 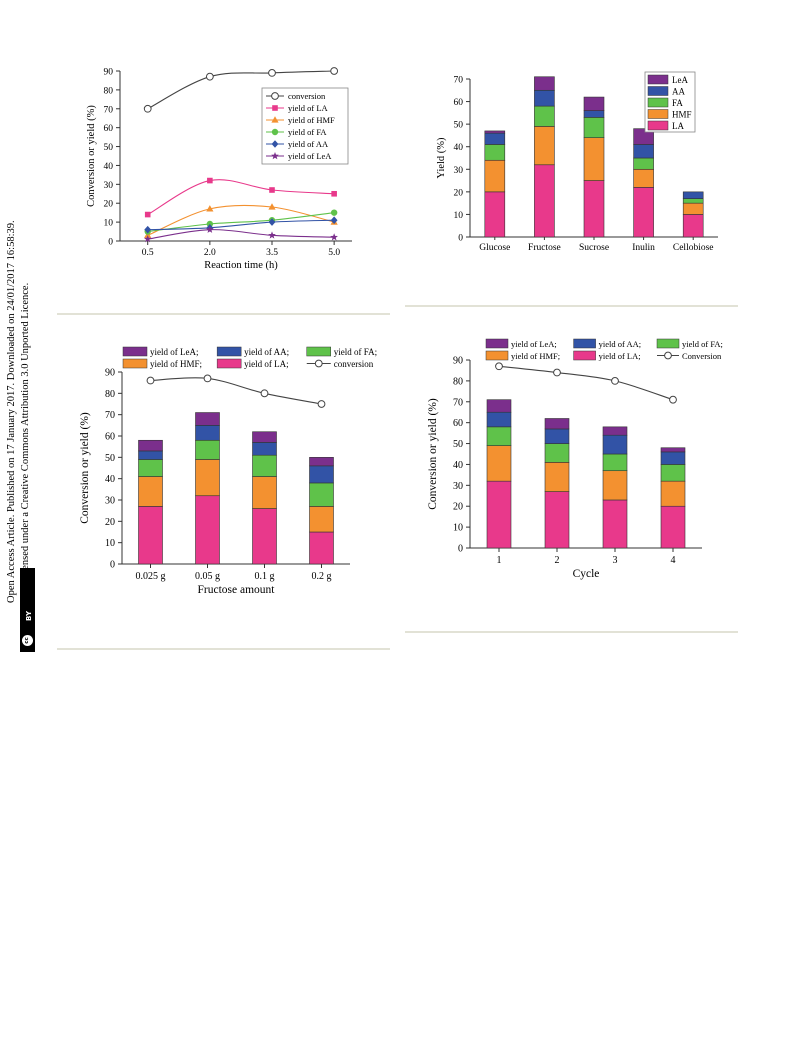 What do you see at coordinates (241, 225) in the screenshot?
I see `series-line-AA` at bounding box center [241, 225].